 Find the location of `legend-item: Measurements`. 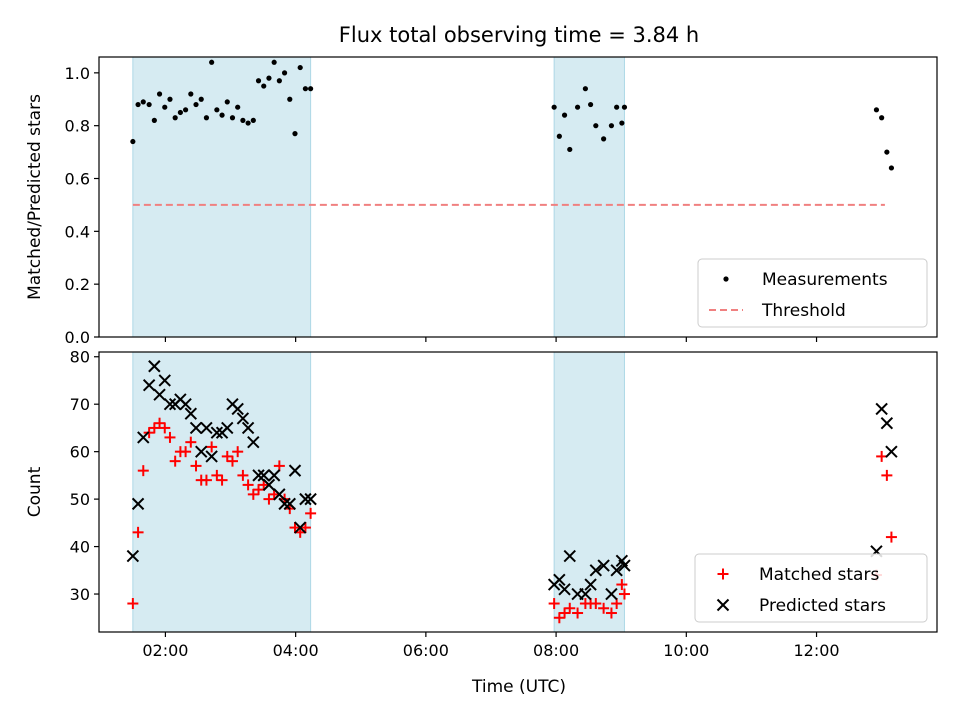

legend-item: Measurements is located at coordinates (805, 280).